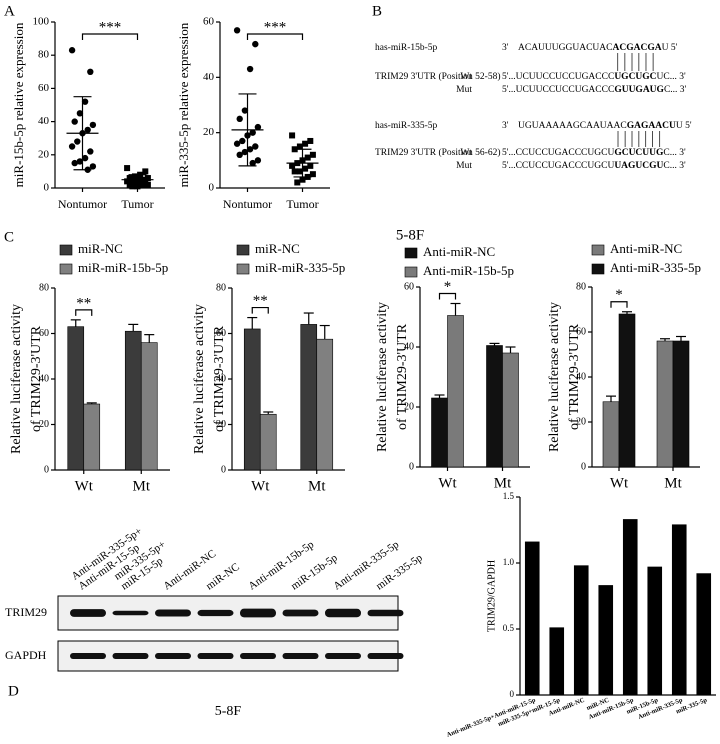  I want to click on blot-caption: 5-8F, so click(228, 711).